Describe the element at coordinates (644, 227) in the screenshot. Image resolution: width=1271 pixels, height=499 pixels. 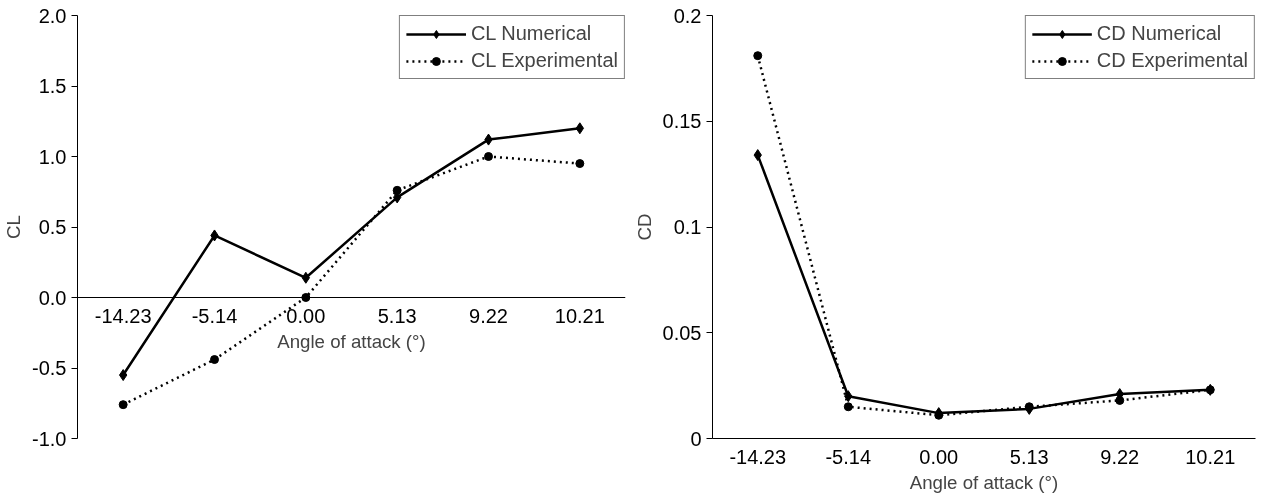
I see `y-axis-title: CD` at that location.